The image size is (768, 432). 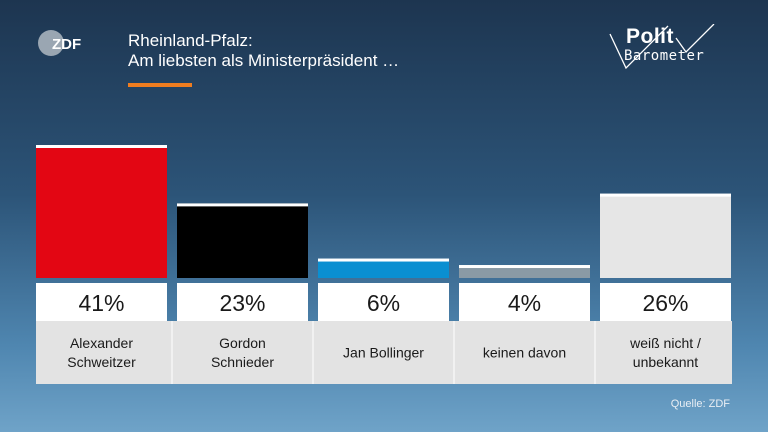 I want to click on category-label-line: Jan Bollinger, so click(x=383, y=353).